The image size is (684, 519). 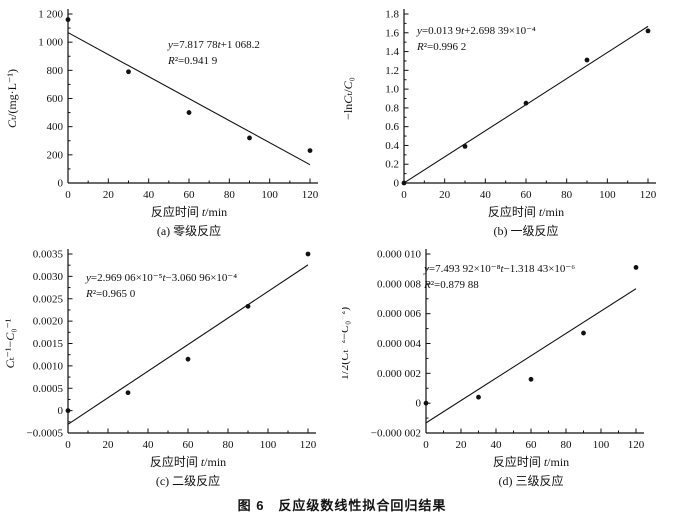 I want to click on y-tick-label: 800, so click(x=55, y=71).